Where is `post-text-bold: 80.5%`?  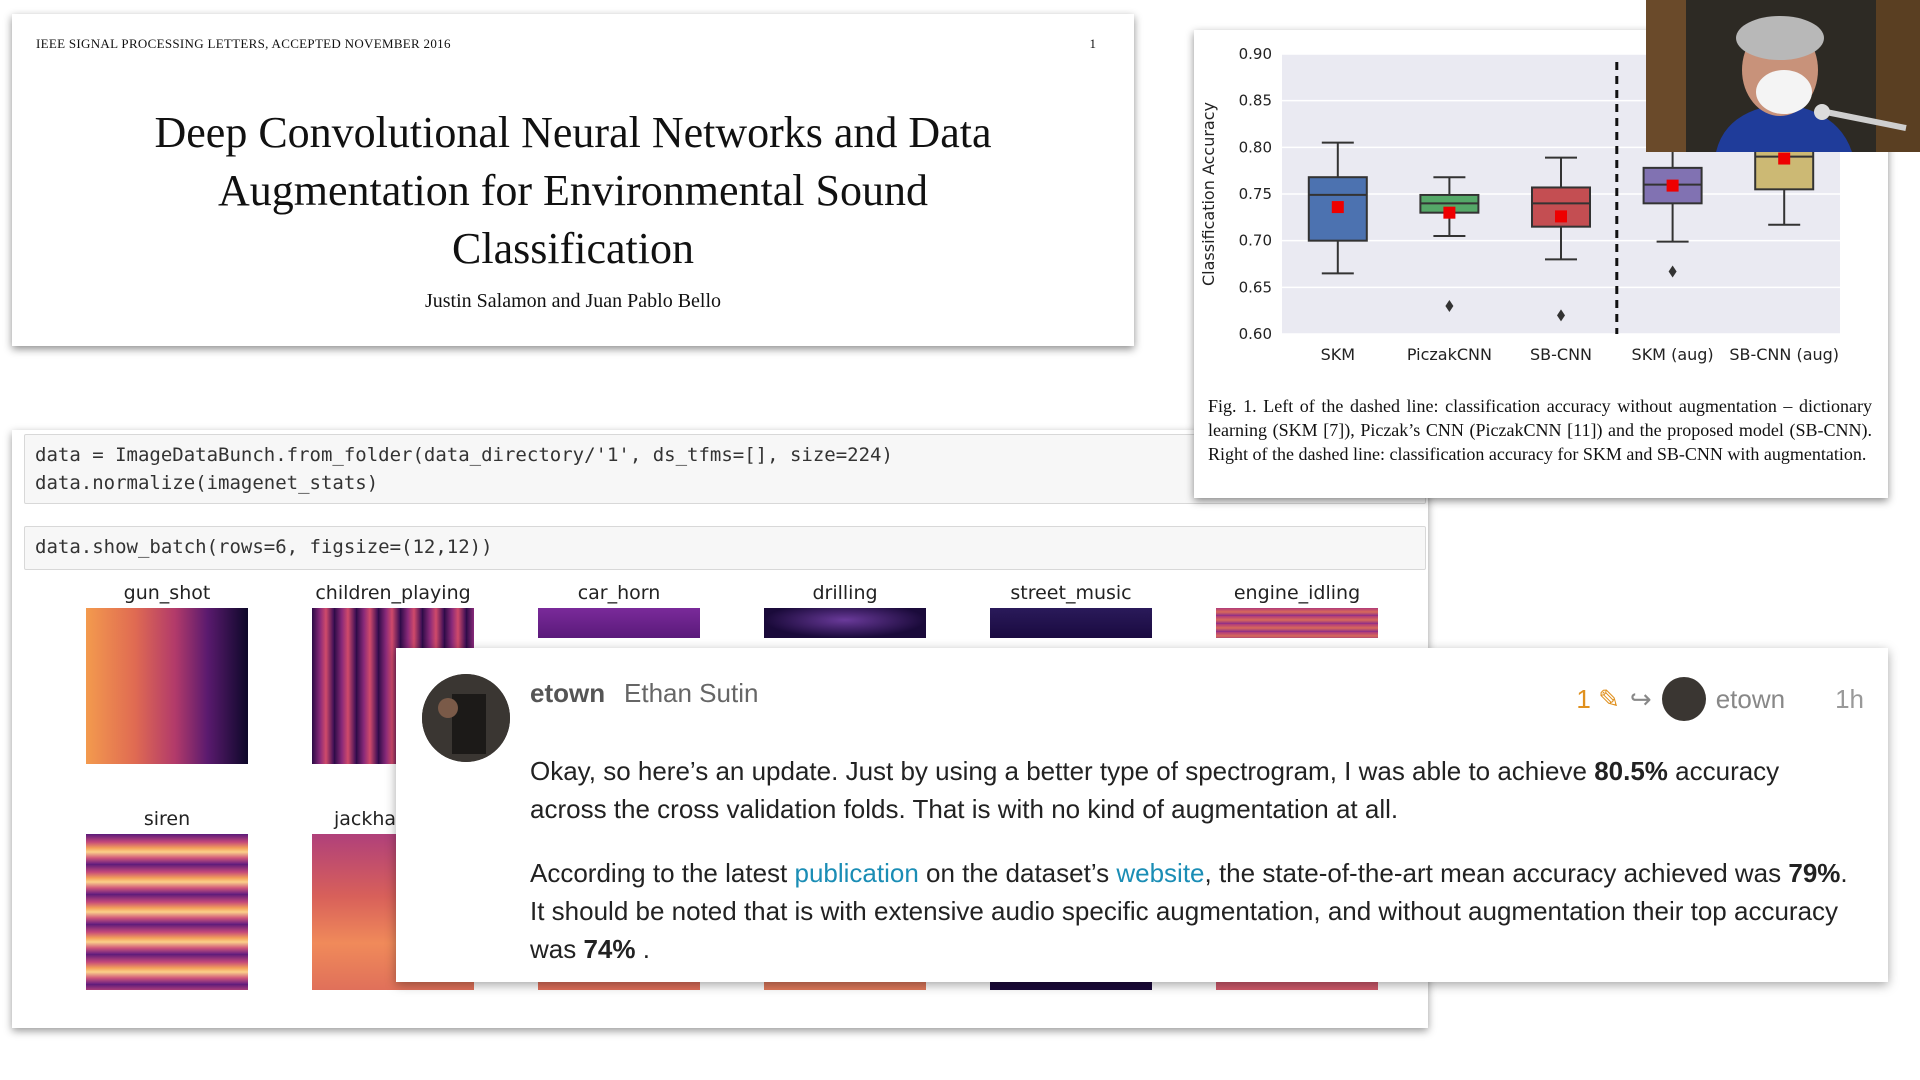 post-text-bold: 80.5% is located at coordinates (1631, 771).